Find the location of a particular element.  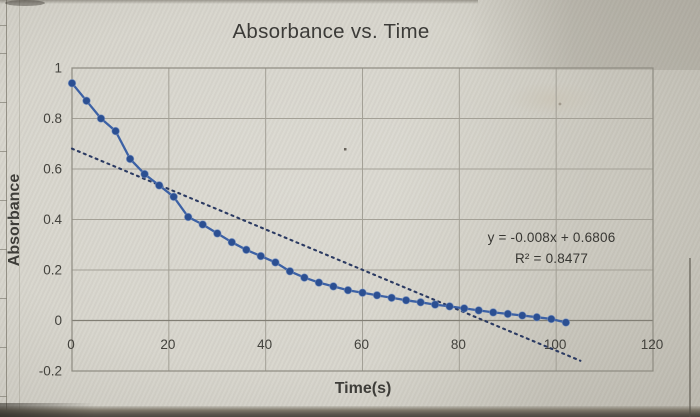

y-tick-label: 0.2 is located at coordinates (52, 270).